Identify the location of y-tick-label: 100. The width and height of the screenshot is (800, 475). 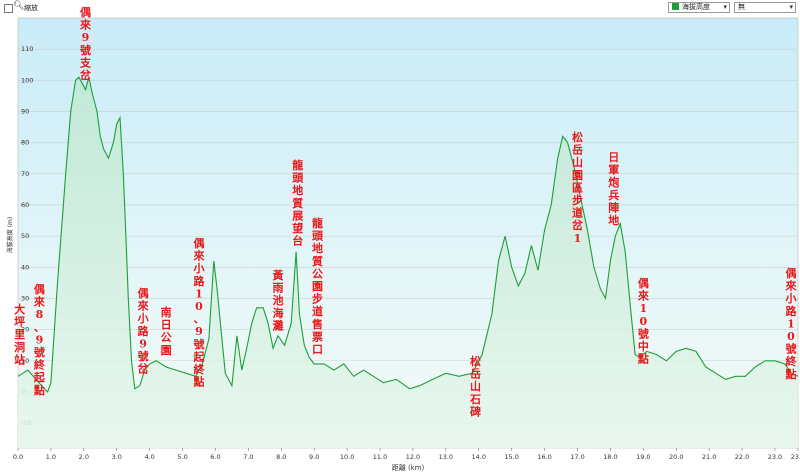
(27, 80).